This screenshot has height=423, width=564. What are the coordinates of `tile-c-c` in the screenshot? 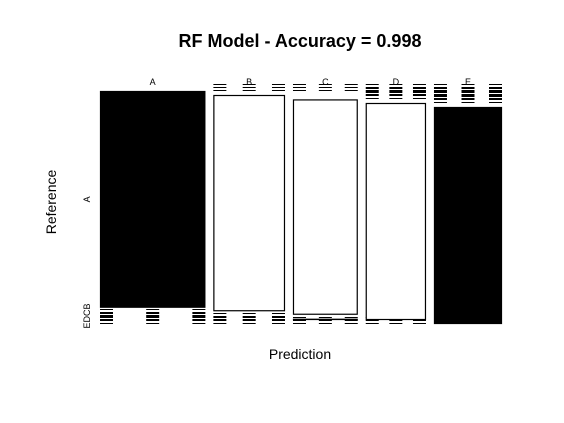 It's located at (325, 207).